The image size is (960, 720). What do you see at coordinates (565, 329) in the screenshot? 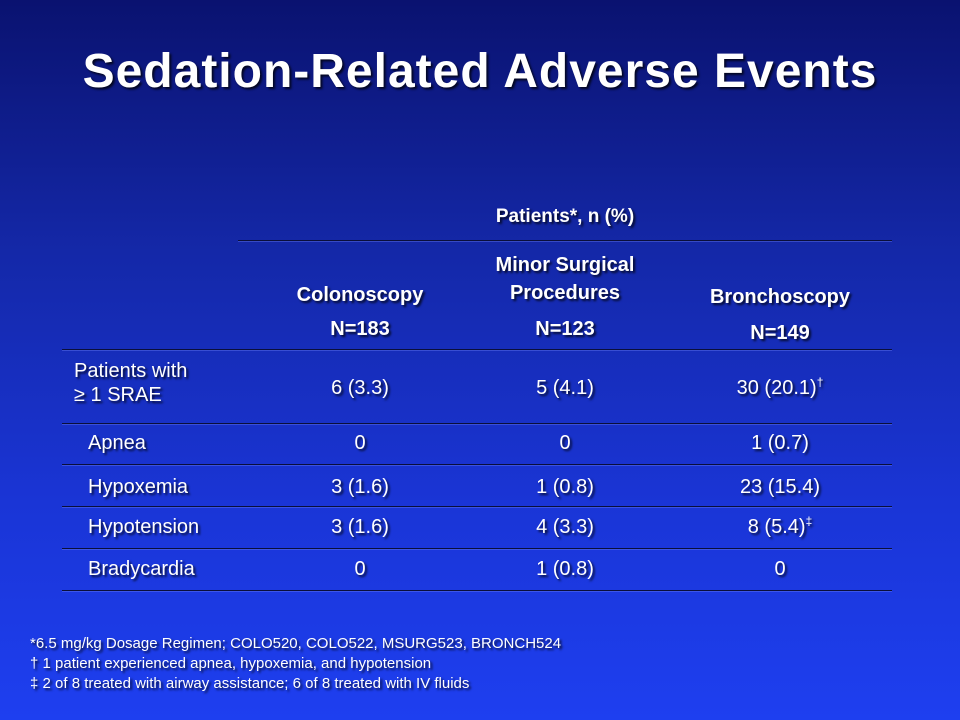
I see `col-n-minor-surgical: N=123` at bounding box center [565, 329].